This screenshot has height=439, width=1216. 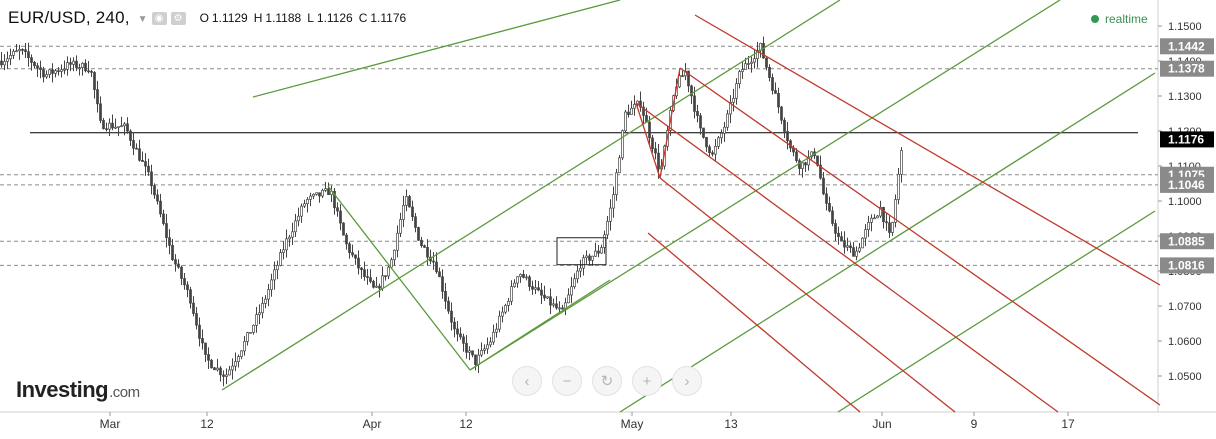 I want to click on close-value: 1.1176, so click(x=388, y=18).